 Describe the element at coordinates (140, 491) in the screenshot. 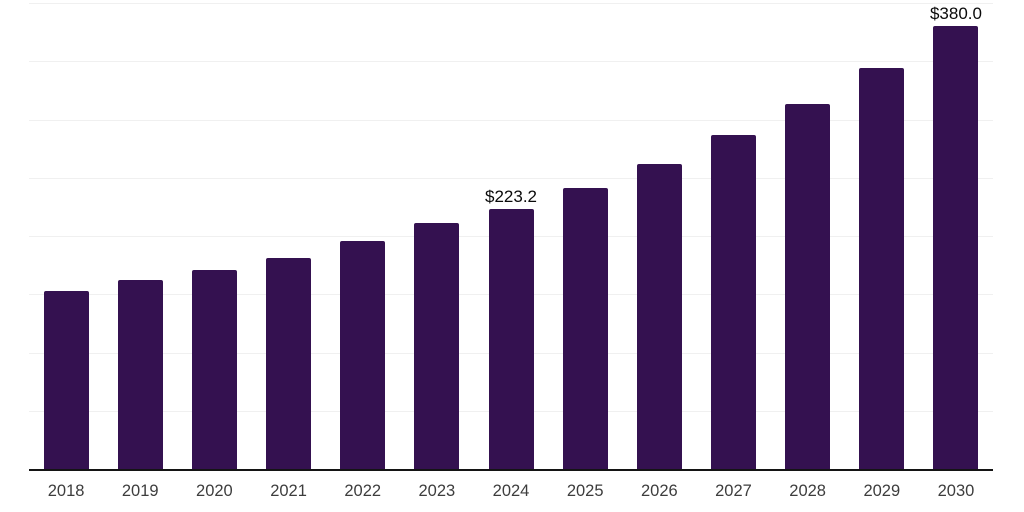

I see `x-axis-tick-label: 2019` at that location.